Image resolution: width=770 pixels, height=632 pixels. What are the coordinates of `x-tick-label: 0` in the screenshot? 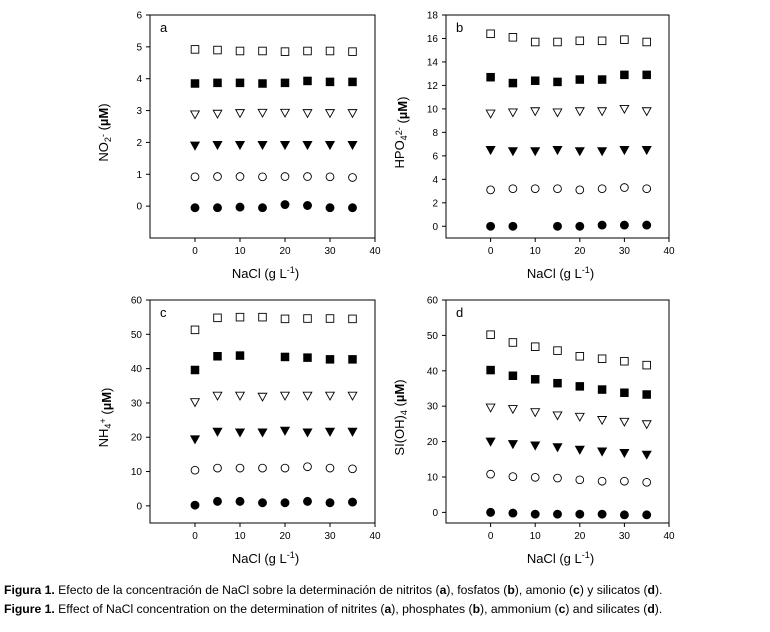 It's located at (491, 251).